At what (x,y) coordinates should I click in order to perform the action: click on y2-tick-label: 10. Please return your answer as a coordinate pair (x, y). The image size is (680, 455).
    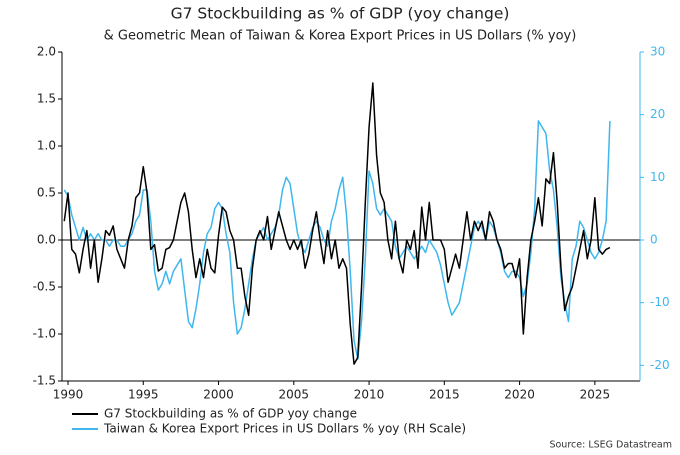
    Looking at the image, I should click on (657, 177).